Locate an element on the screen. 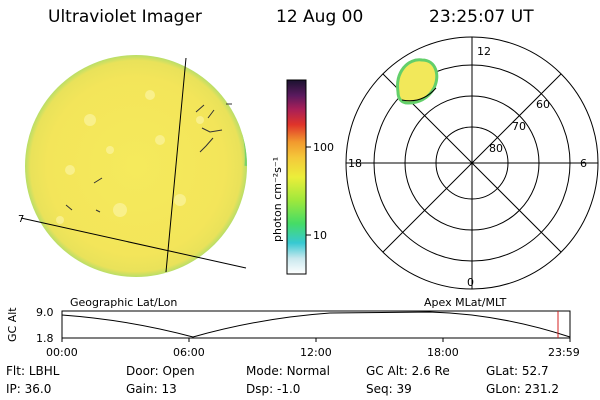 This screenshot has width=600, height=400. status-label: Seq: is located at coordinates (379, 389).